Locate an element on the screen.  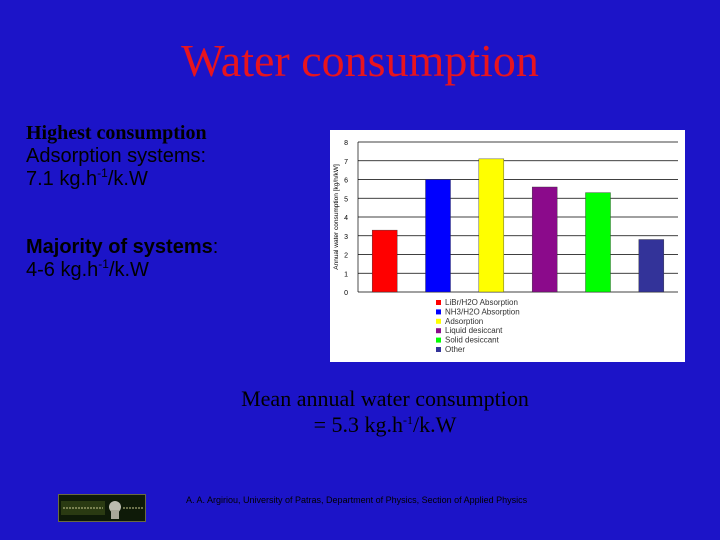
y-tick-label: 8 is located at coordinates (346, 143).